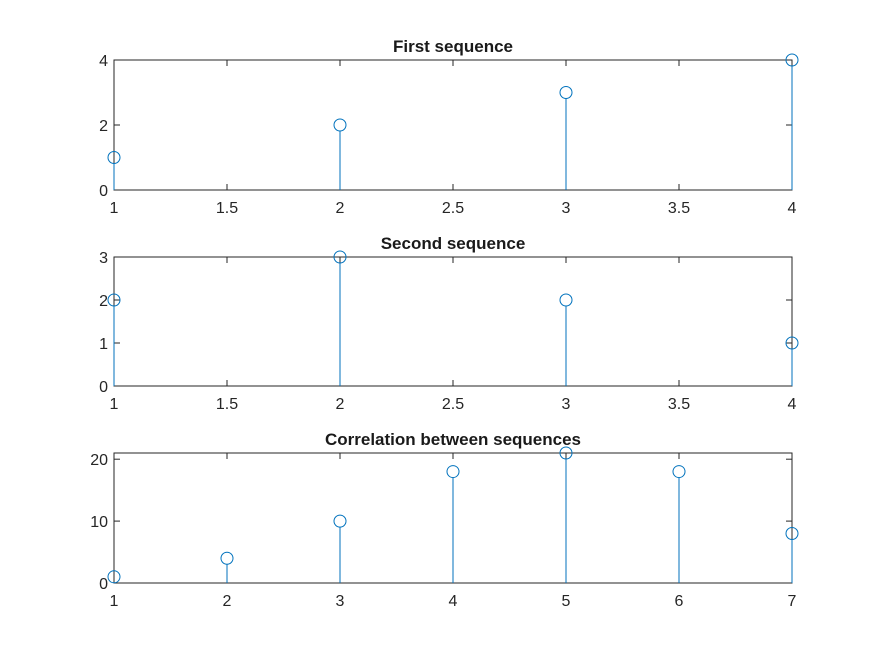 The width and height of the screenshot is (875, 661). I want to click on chart-title: Second sequence, so click(453, 243).